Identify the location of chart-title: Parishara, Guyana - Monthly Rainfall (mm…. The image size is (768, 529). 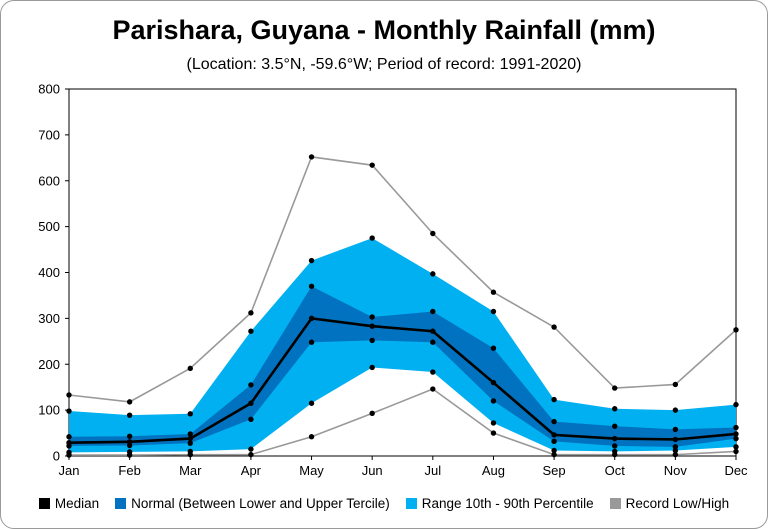
(384, 30).